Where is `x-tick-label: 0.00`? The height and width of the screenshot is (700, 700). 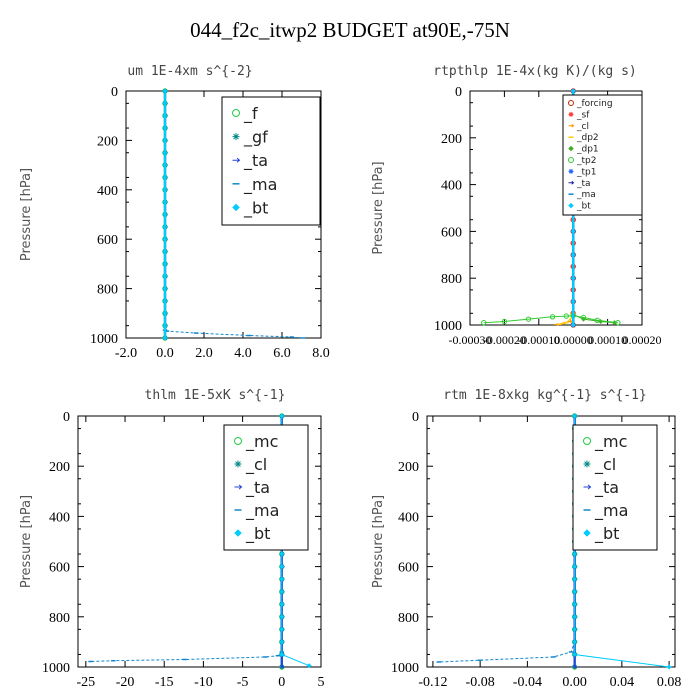 x-tick-label: 0.00 is located at coordinates (574, 682).